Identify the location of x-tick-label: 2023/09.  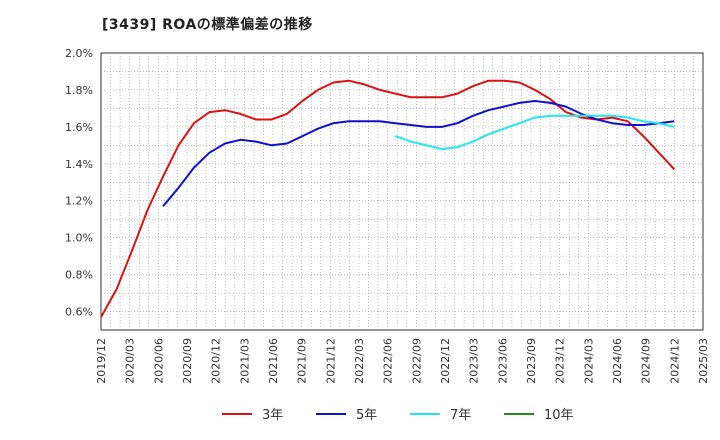
(531, 361).